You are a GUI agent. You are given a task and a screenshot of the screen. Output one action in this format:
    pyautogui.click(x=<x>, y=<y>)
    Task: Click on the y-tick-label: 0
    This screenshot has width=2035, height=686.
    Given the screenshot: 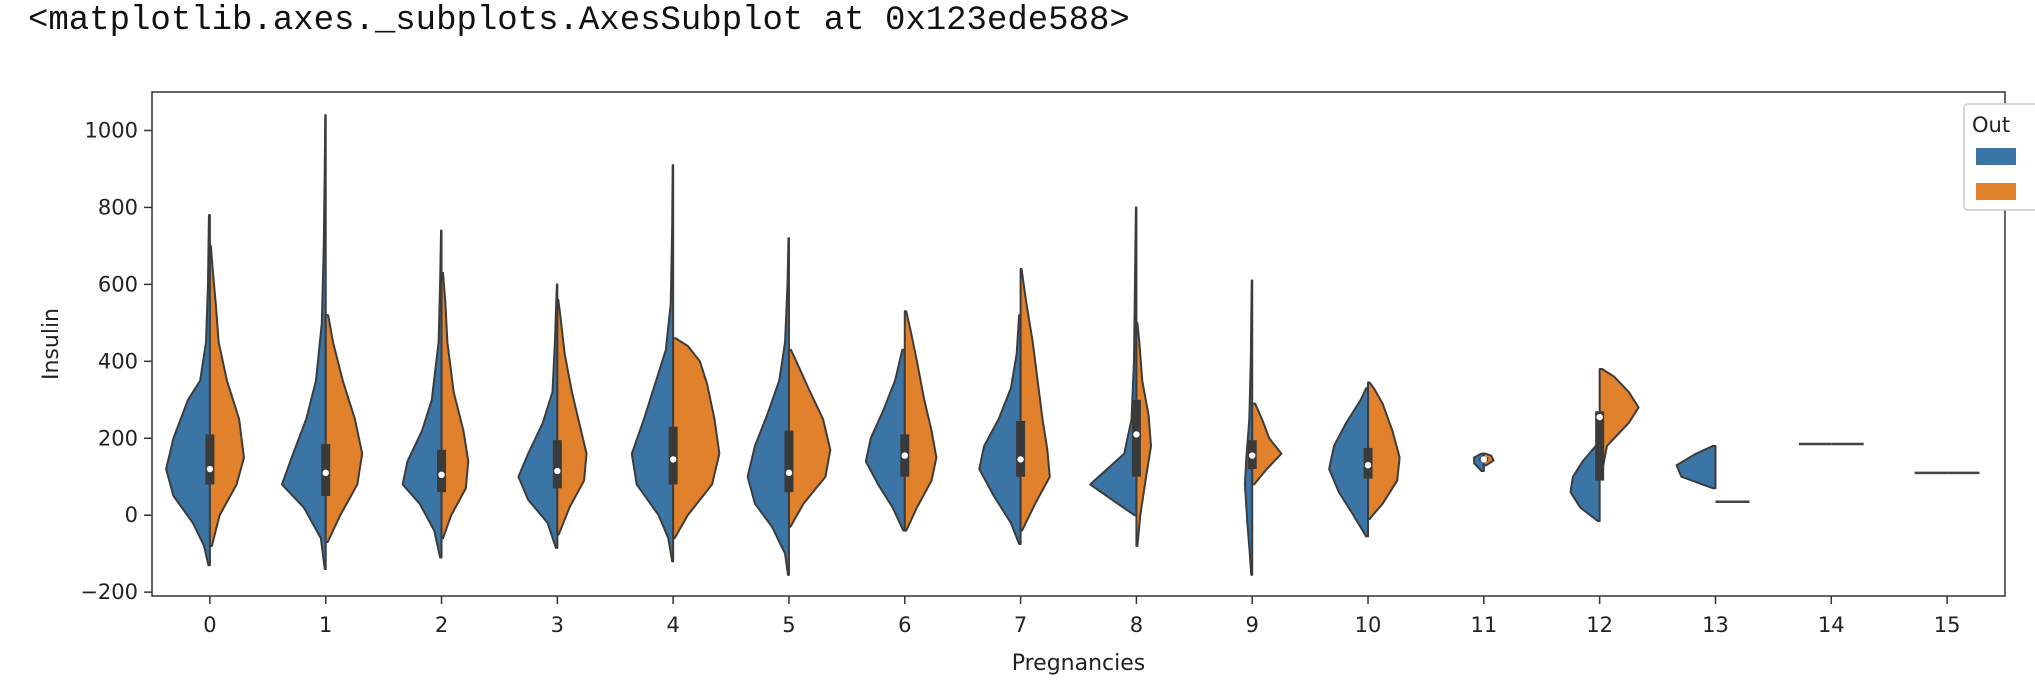 What is the action you would take?
    pyautogui.click(x=131, y=515)
    